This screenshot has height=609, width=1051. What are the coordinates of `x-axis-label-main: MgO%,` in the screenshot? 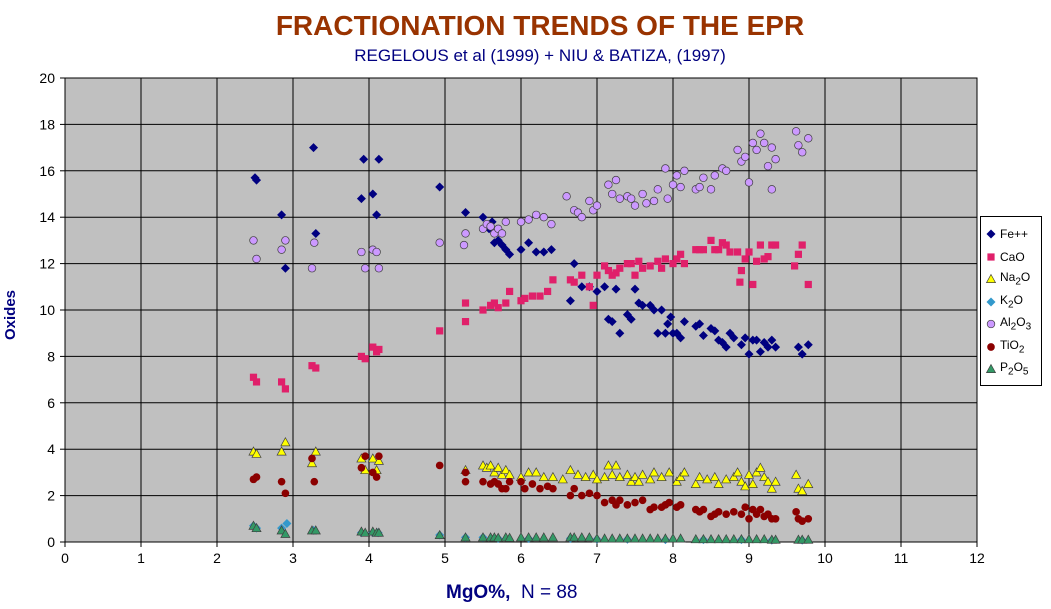 It's located at (478, 592).